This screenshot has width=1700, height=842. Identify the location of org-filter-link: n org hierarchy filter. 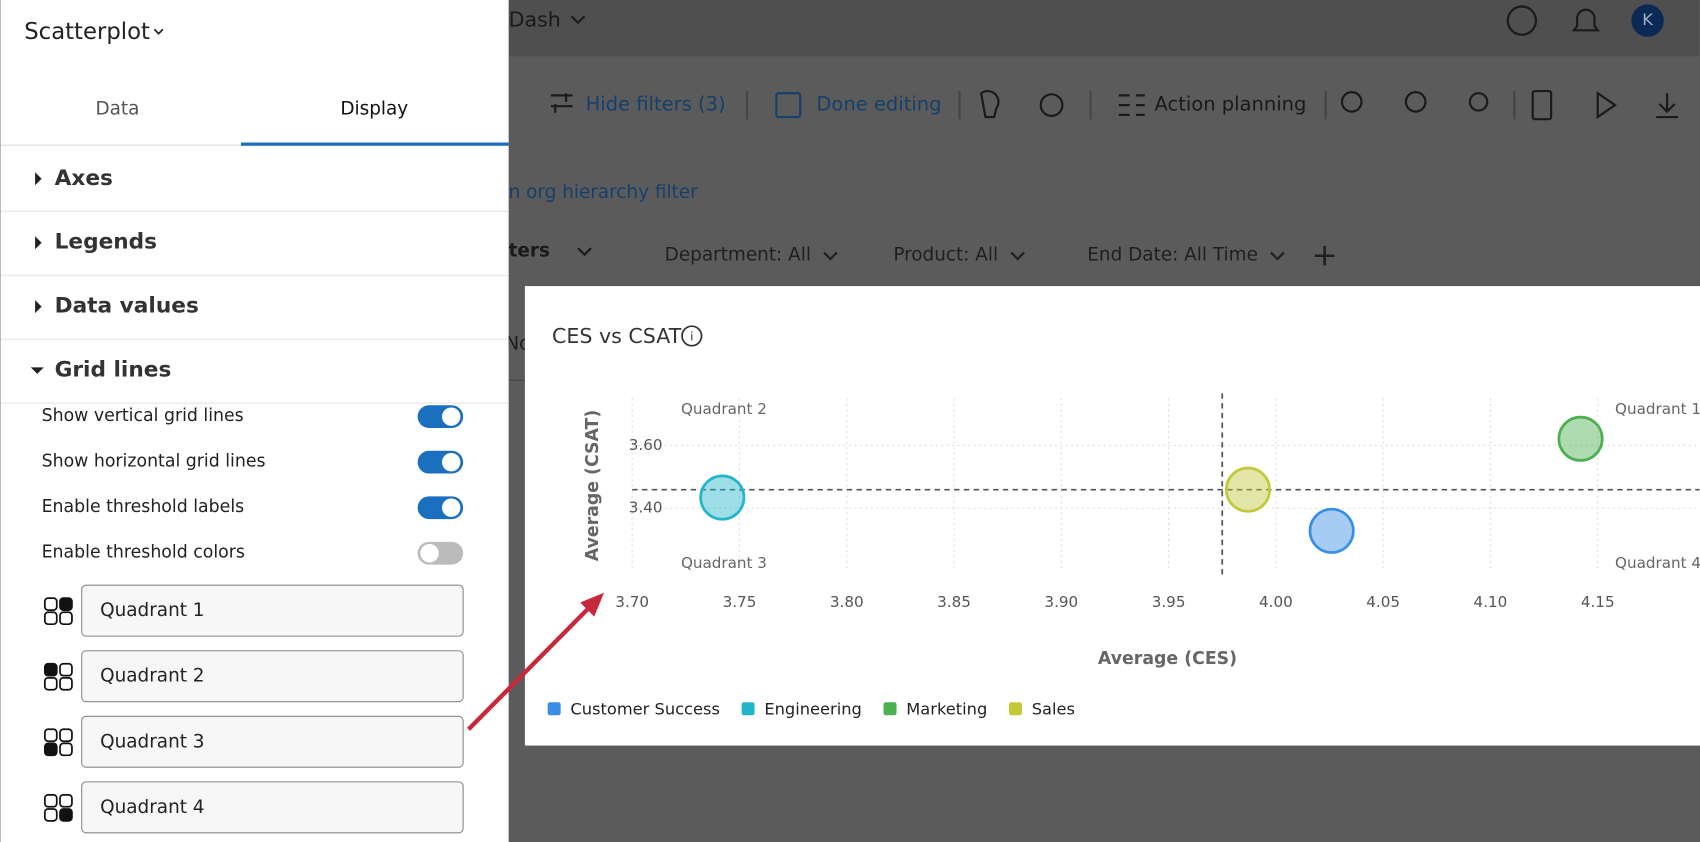
(603, 192).